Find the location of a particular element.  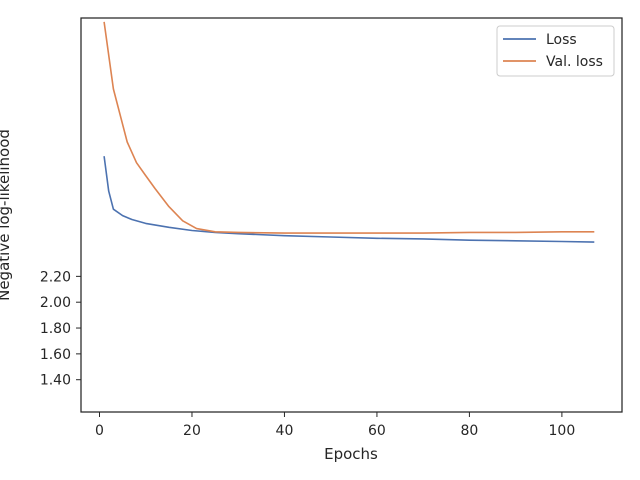

x-tick-label: 100 is located at coordinates (562, 431).